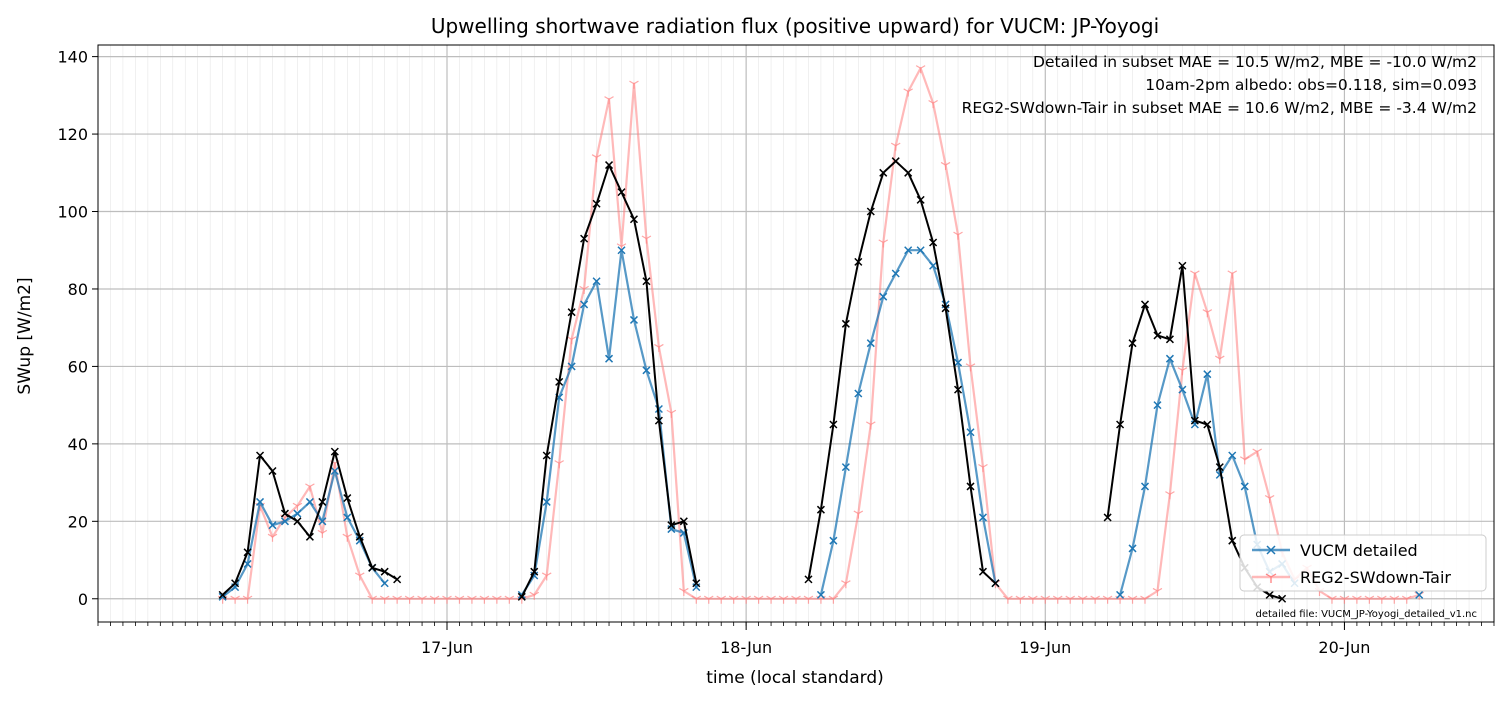 This screenshot has height=701, width=1507. What do you see at coordinates (78, 521) in the screenshot?
I see `y-tick-label: 20` at bounding box center [78, 521].